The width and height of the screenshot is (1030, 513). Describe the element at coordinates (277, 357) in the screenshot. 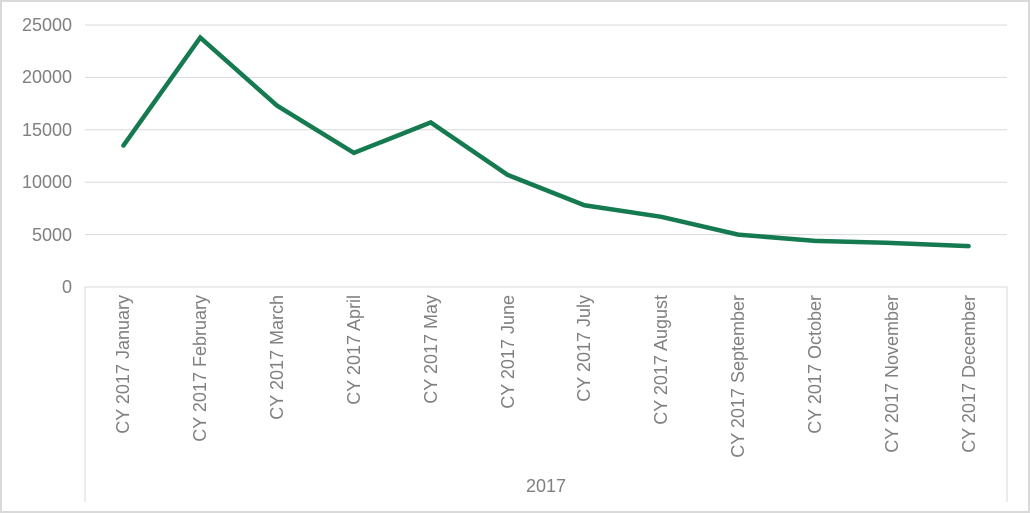

I see `x-axis-category-label: CY 2017 March` at that location.